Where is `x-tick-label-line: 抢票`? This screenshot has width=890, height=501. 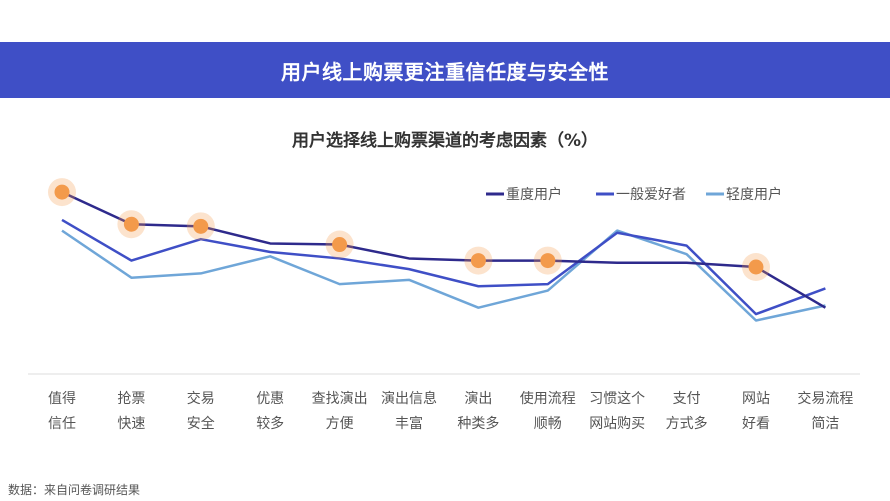 x-tick-label-line: 抢票 is located at coordinates (131, 398).